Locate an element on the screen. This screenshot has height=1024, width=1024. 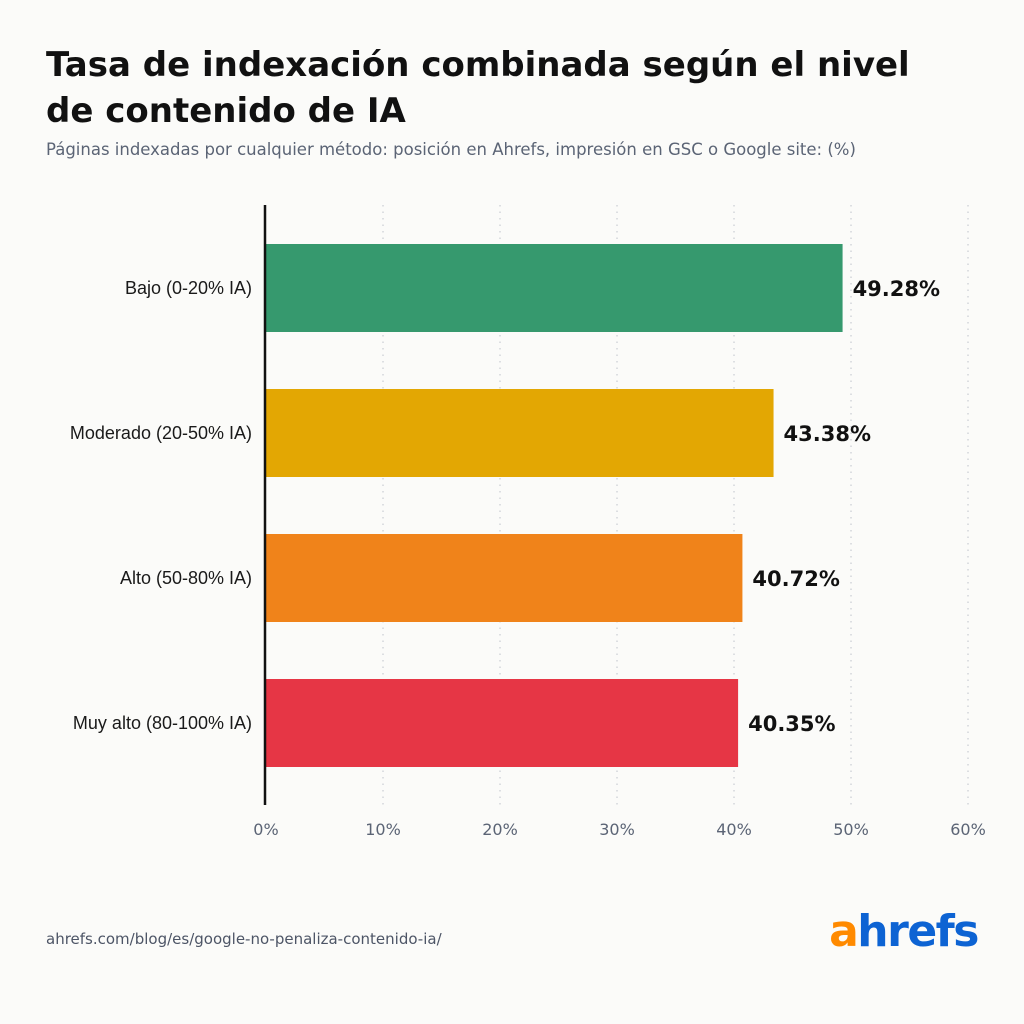
data-label: 40.35% is located at coordinates (791, 724).